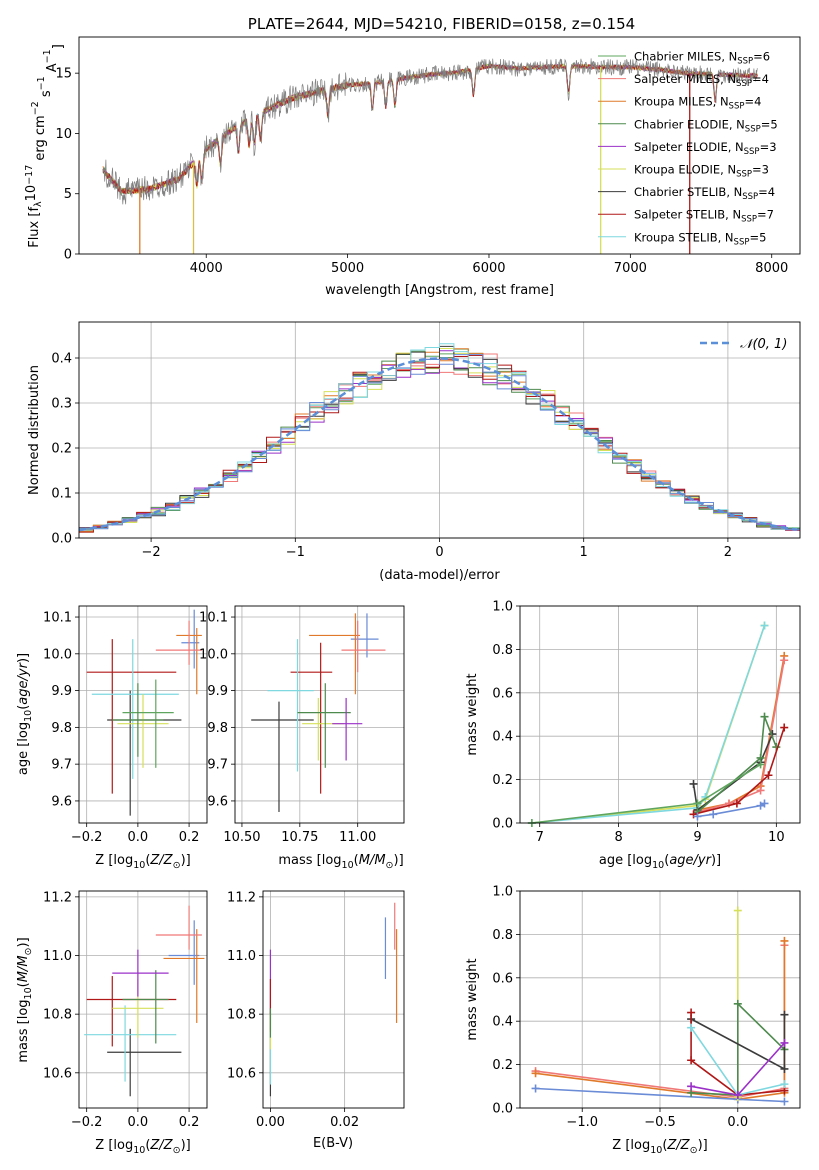 This screenshot has height=1170, width=819. Describe the element at coordinates (61, 359) in the screenshot. I see `y-tick-label: 0.4` at that location.